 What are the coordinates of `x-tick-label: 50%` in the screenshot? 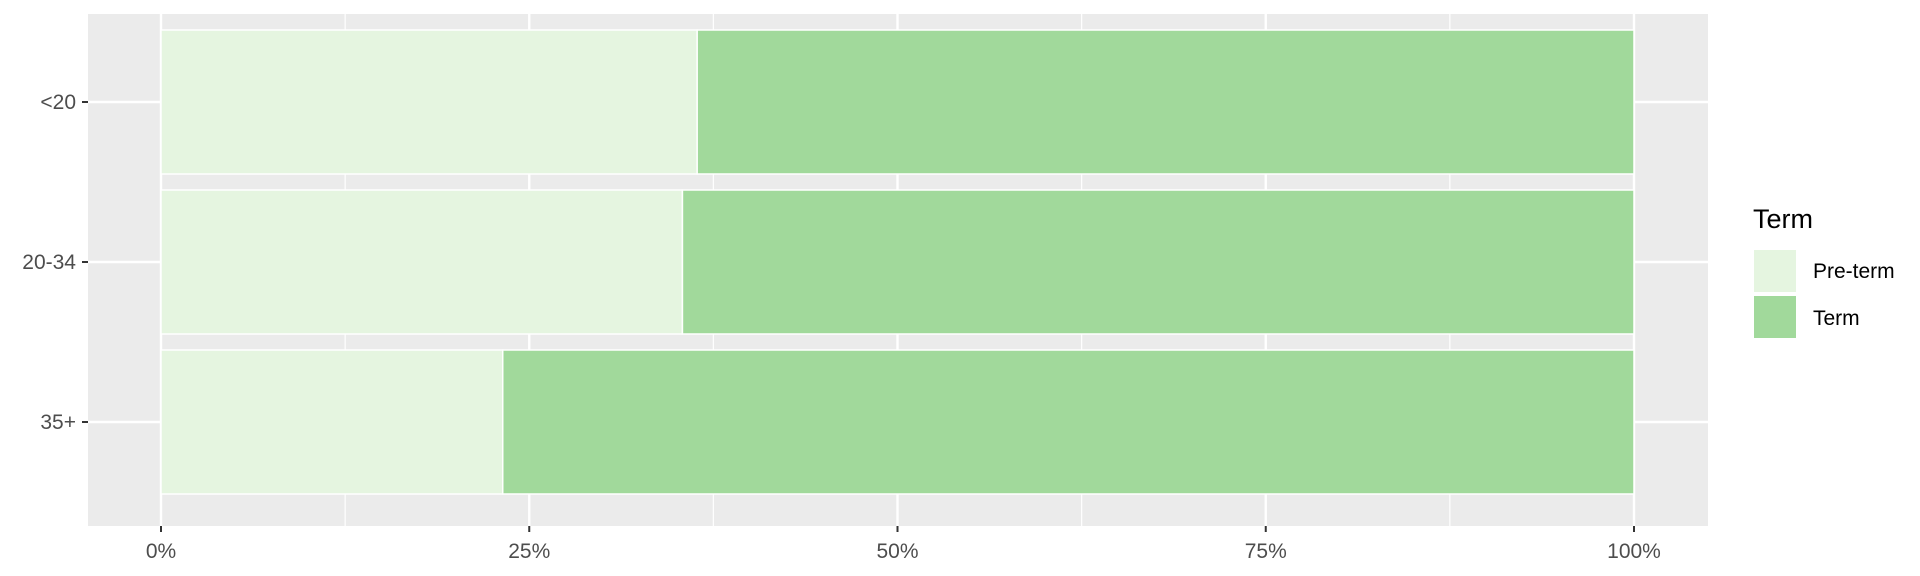 It's located at (897, 551).